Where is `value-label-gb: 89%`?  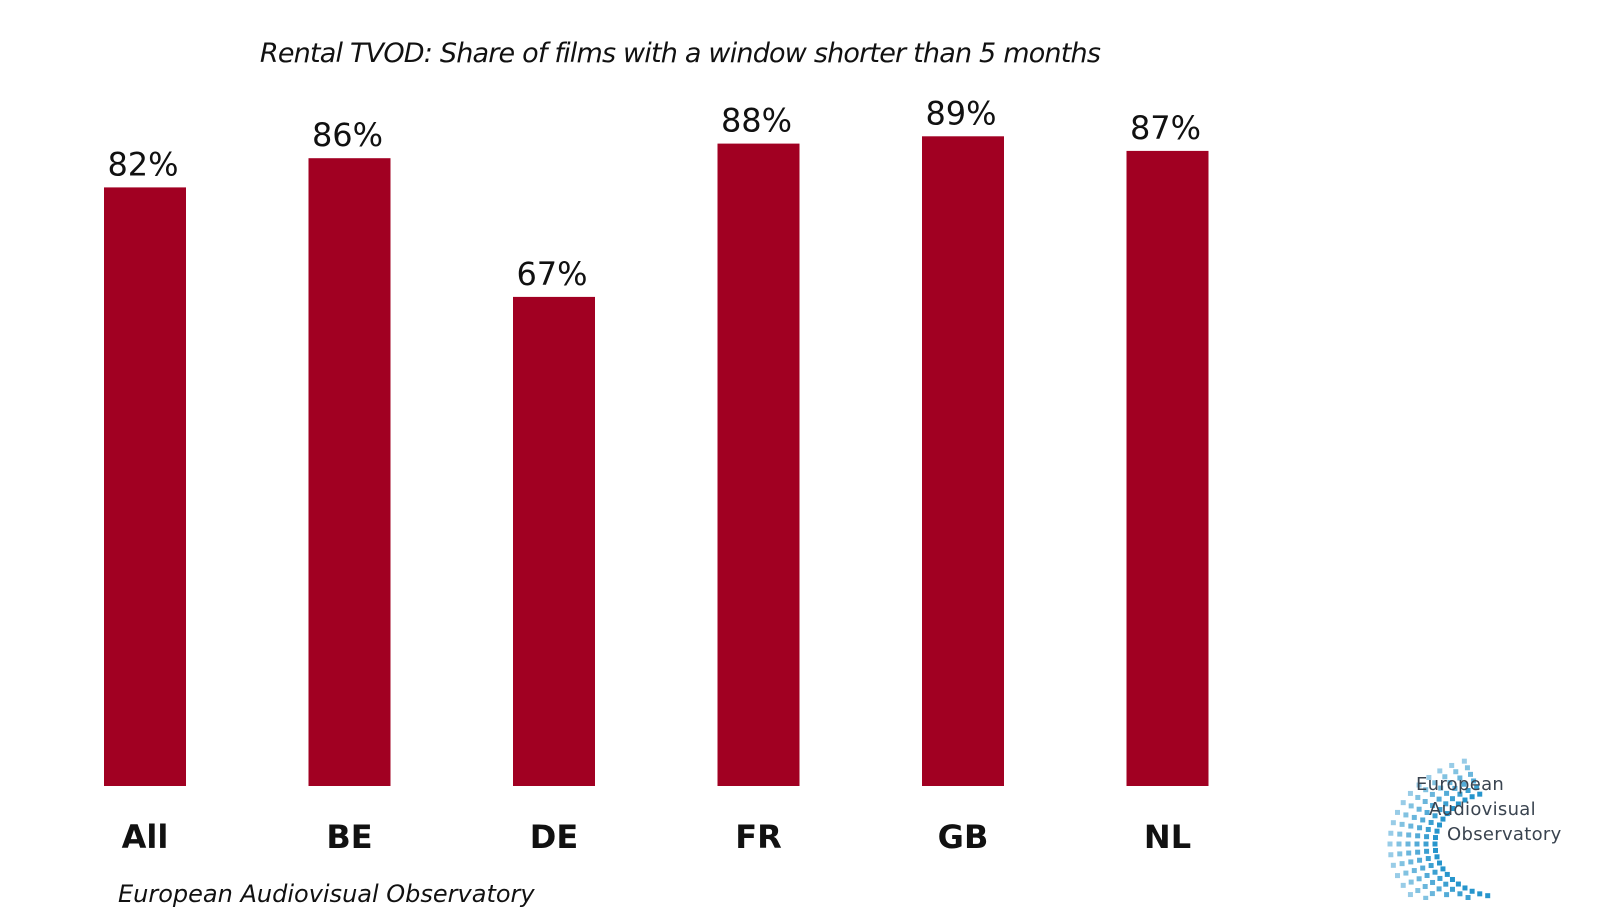 value-label-gb: 89% is located at coordinates (960, 113).